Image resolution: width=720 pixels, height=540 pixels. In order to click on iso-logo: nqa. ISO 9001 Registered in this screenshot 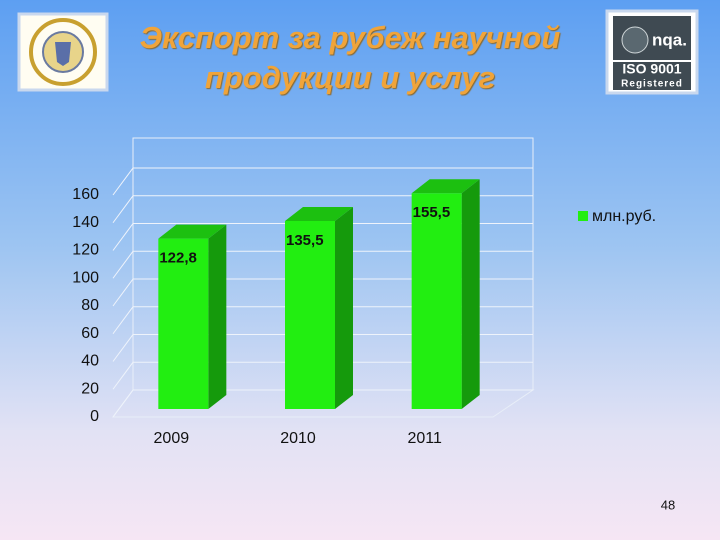, I will do `click(652, 52)`.